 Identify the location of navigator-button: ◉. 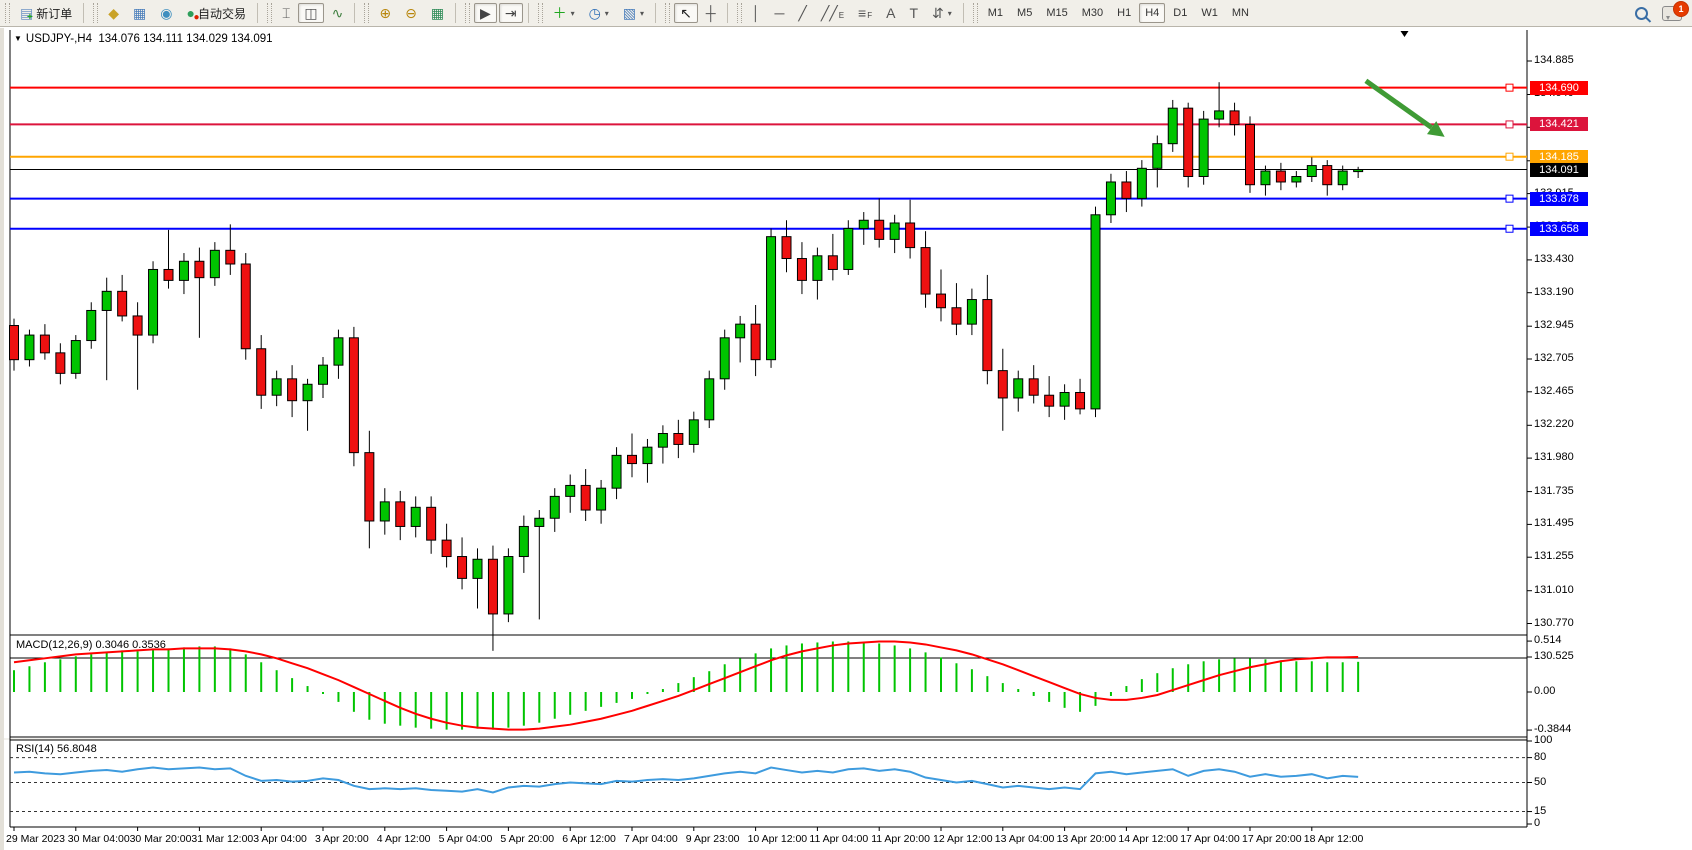
(166, 13).